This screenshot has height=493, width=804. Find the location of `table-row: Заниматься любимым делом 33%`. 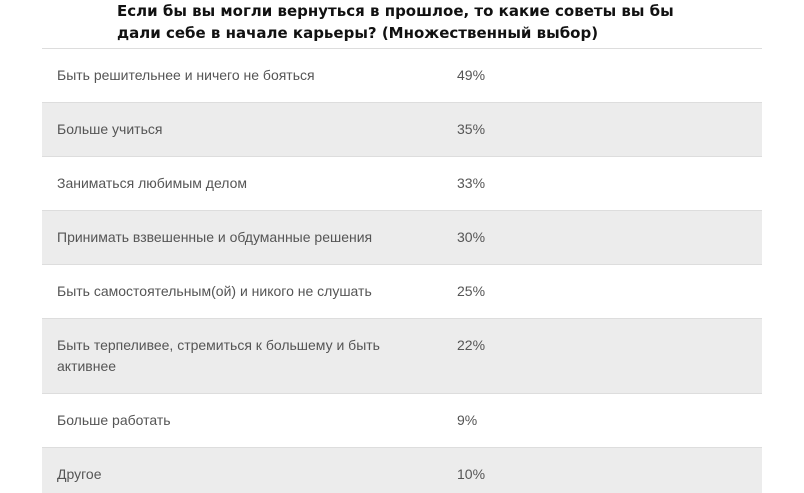

table-row: Заниматься любимым делом 33% is located at coordinates (402, 184).